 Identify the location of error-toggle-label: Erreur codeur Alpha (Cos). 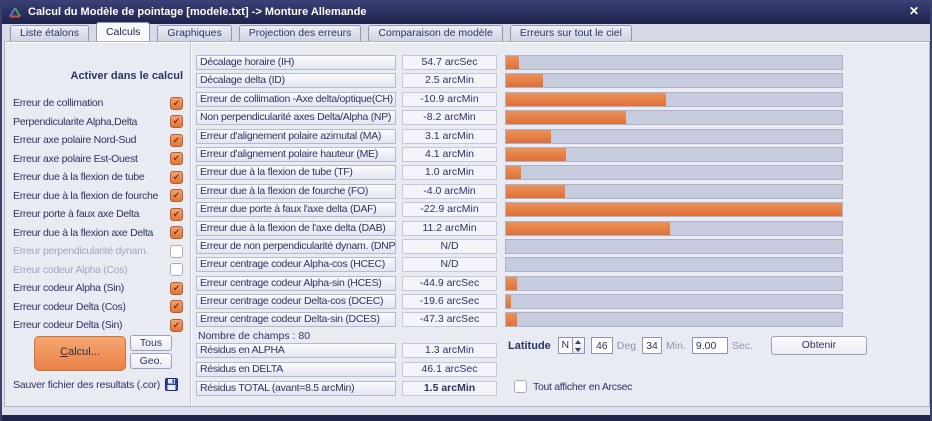
(70, 269).